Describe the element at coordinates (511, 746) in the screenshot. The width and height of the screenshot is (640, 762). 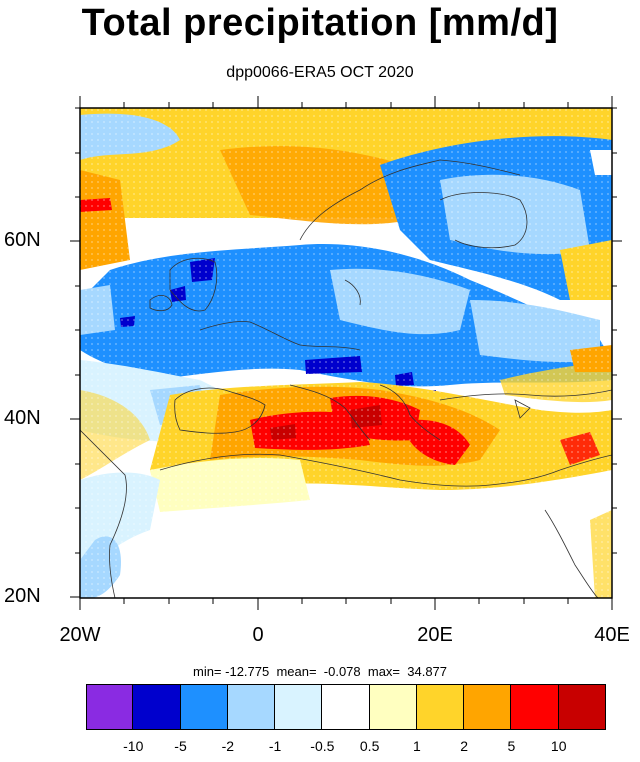
I see `colorbar-tick-label: 5` at that location.